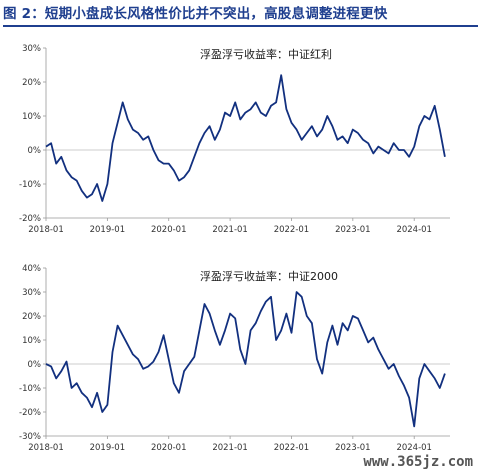 This screenshot has height=474, width=481. What do you see at coordinates (266, 54) in the screenshot?
I see `chart-title: 浮盈浮亏收益率：中证红利` at bounding box center [266, 54].